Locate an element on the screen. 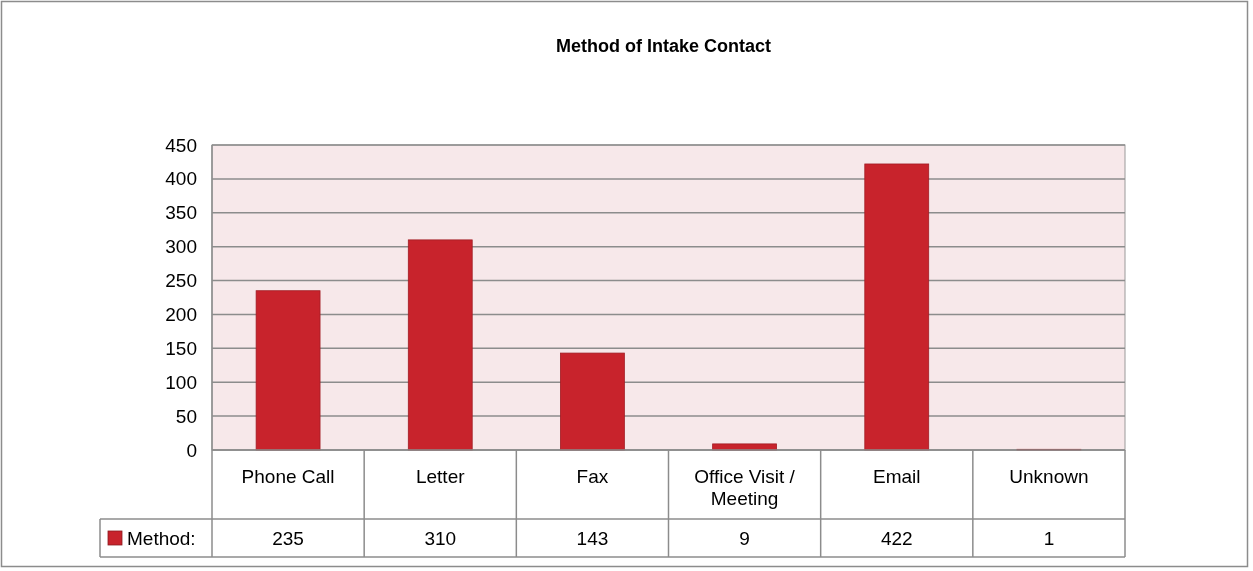  y-tick-label: 300 is located at coordinates (181, 247).